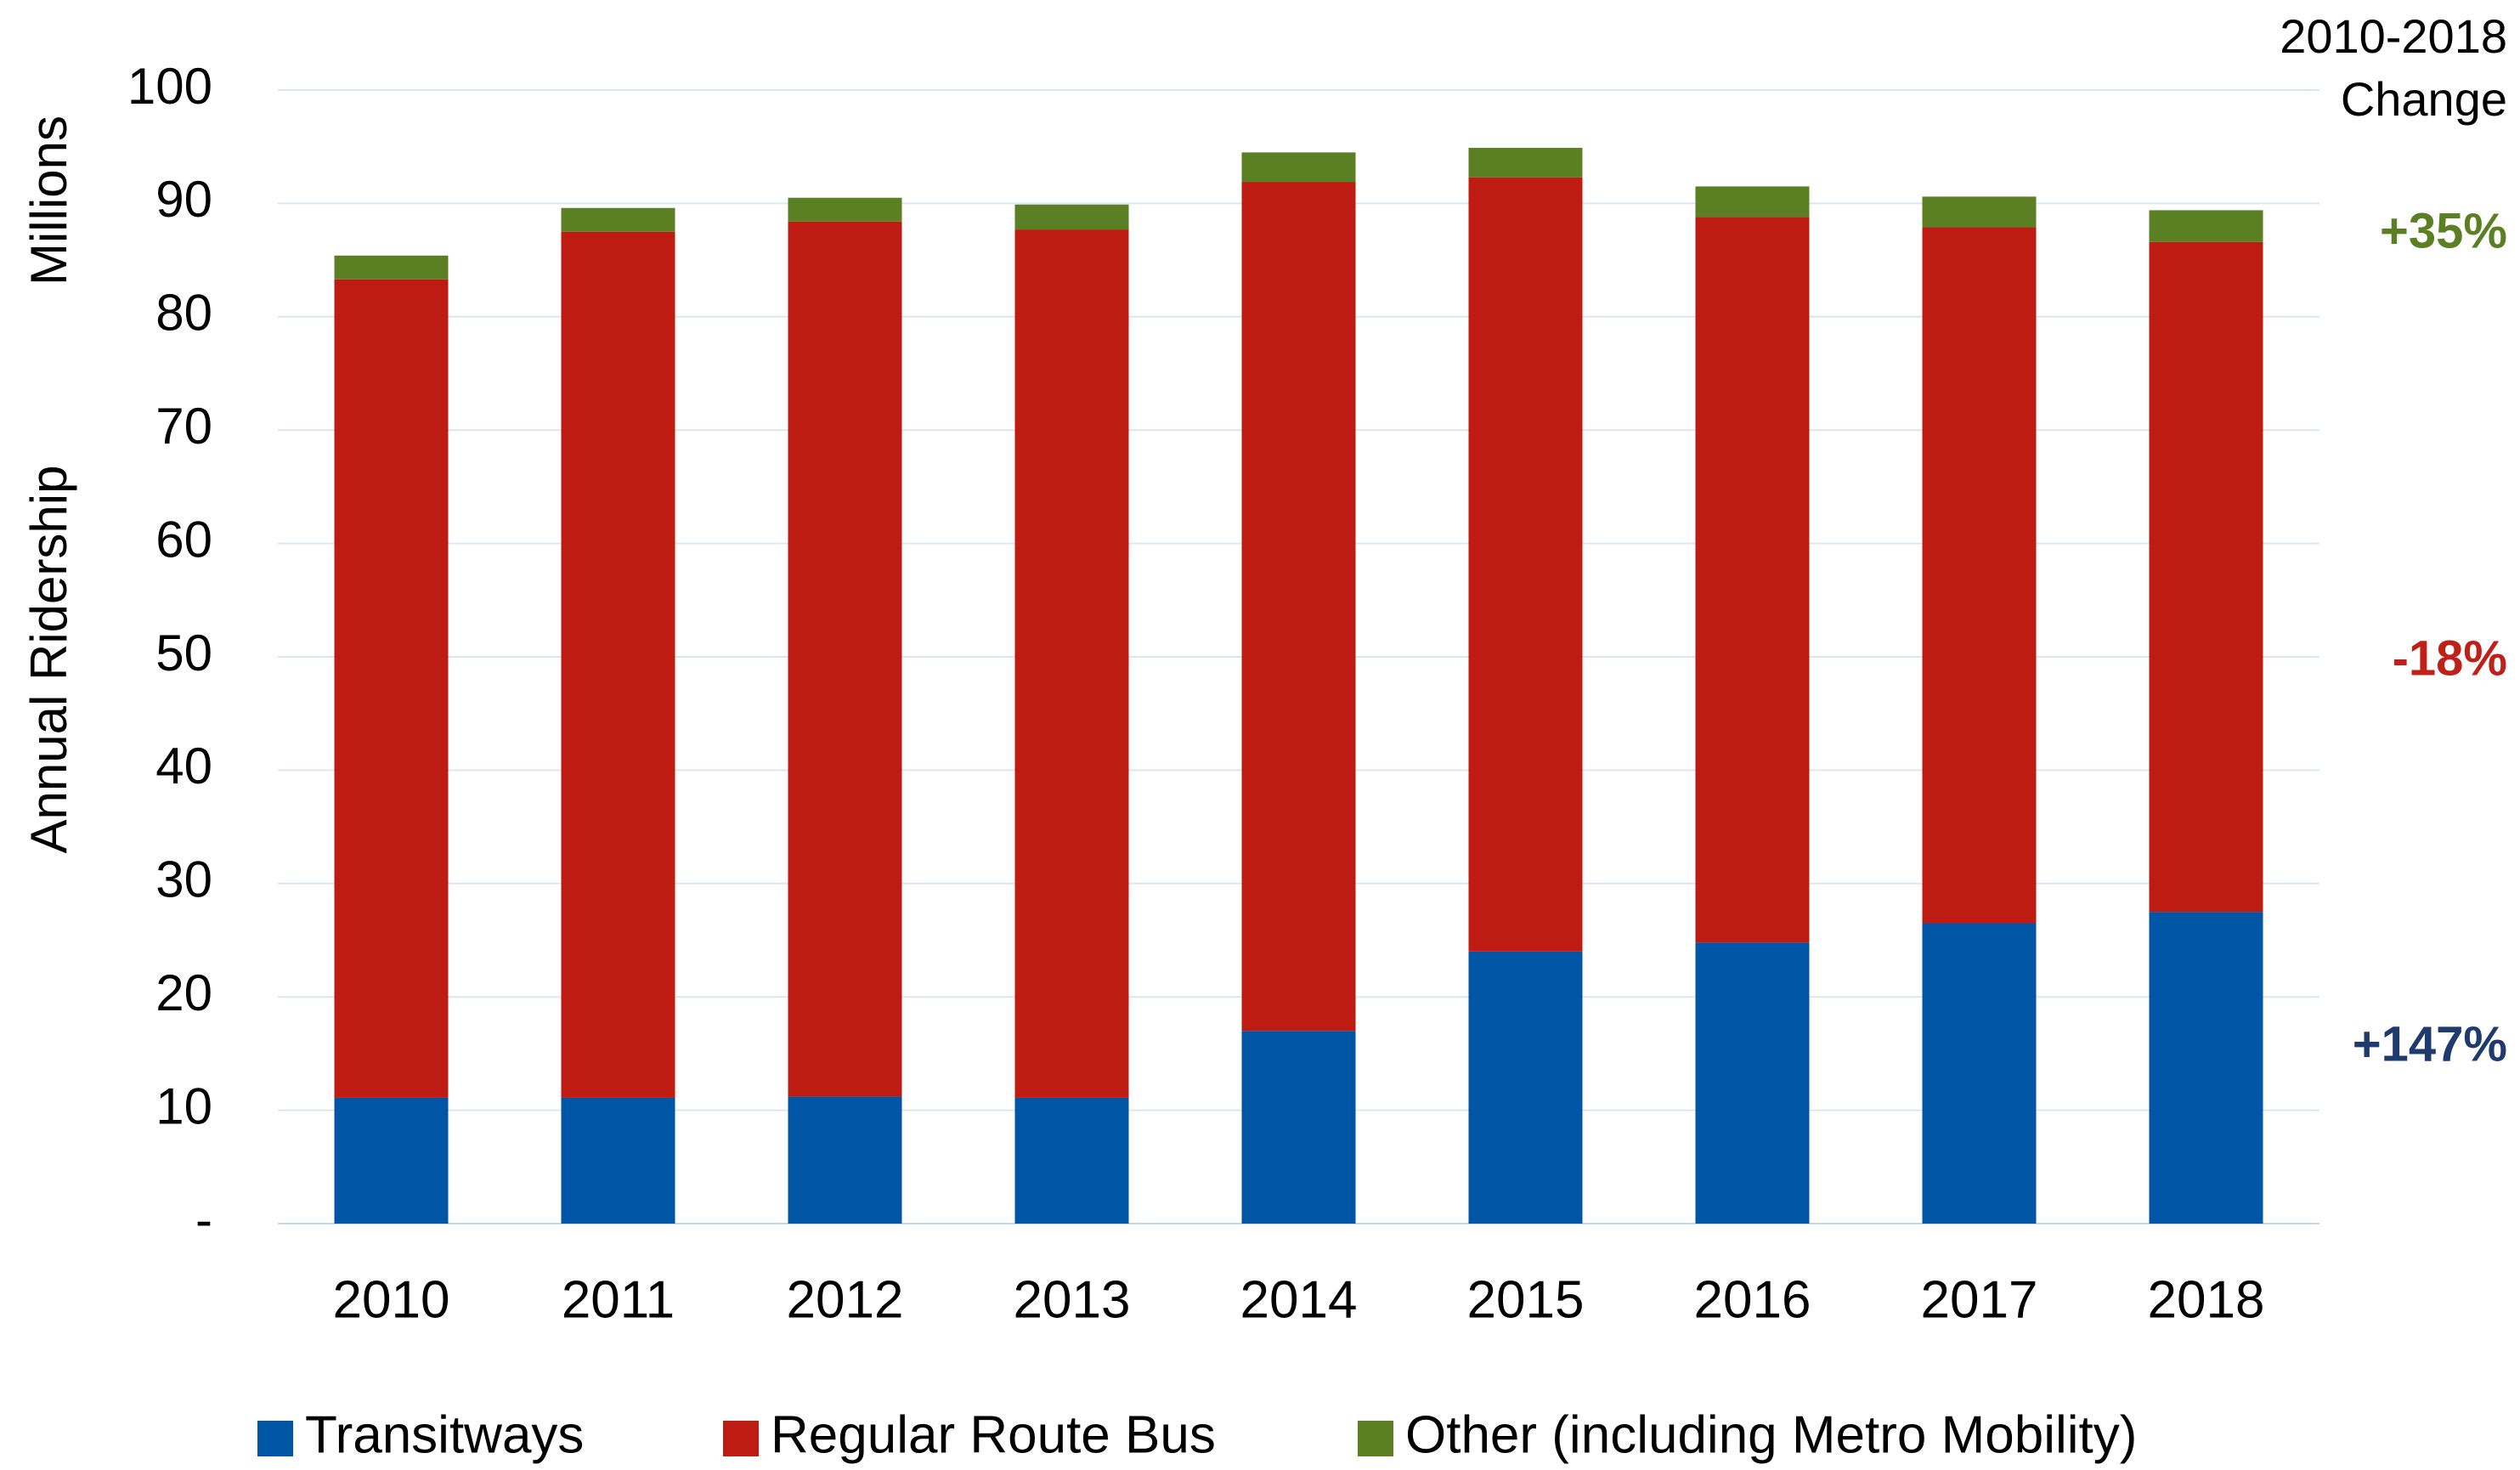  I want to click on x-tick-label: 2010, so click(391, 1299).